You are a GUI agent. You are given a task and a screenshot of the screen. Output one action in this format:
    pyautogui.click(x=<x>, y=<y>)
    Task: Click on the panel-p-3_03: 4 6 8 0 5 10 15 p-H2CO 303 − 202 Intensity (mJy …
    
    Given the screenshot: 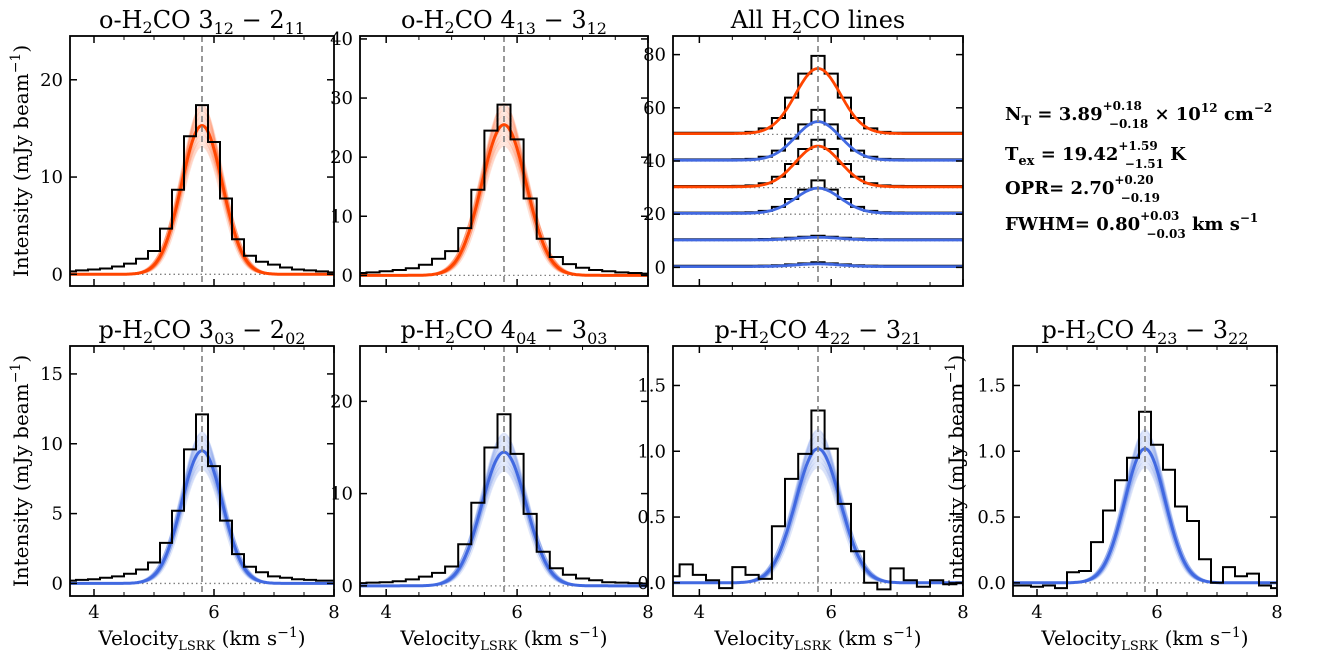 What is the action you would take?
    pyautogui.click(x=174, y=485)
    